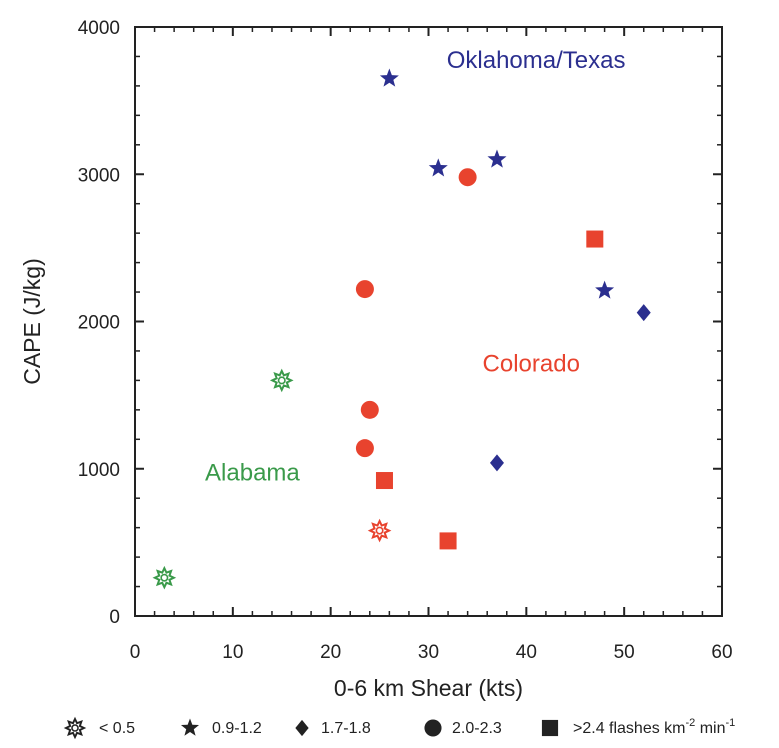 The image size is (779, 748). I want to click on legend-label-diamond: 1.7-1.8, so click(346, 728).